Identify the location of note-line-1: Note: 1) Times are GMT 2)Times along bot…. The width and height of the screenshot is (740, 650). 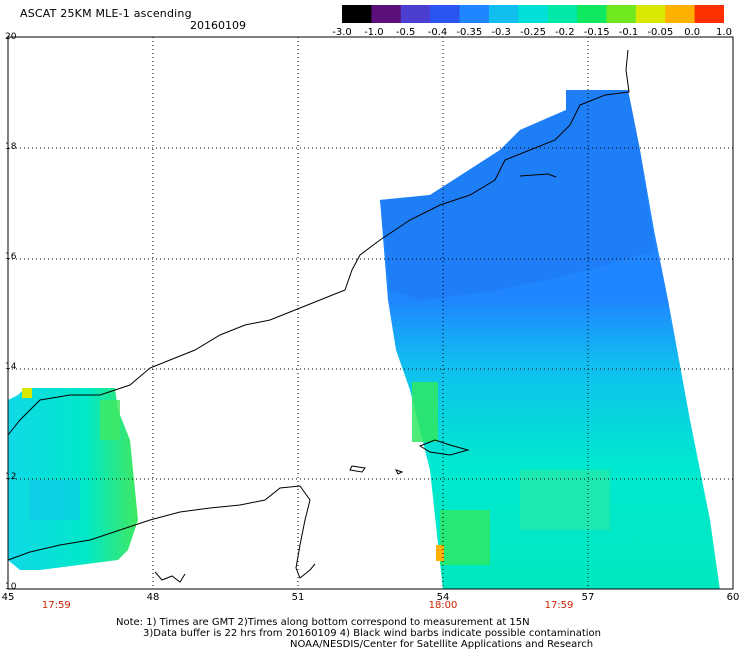
(323, 622).